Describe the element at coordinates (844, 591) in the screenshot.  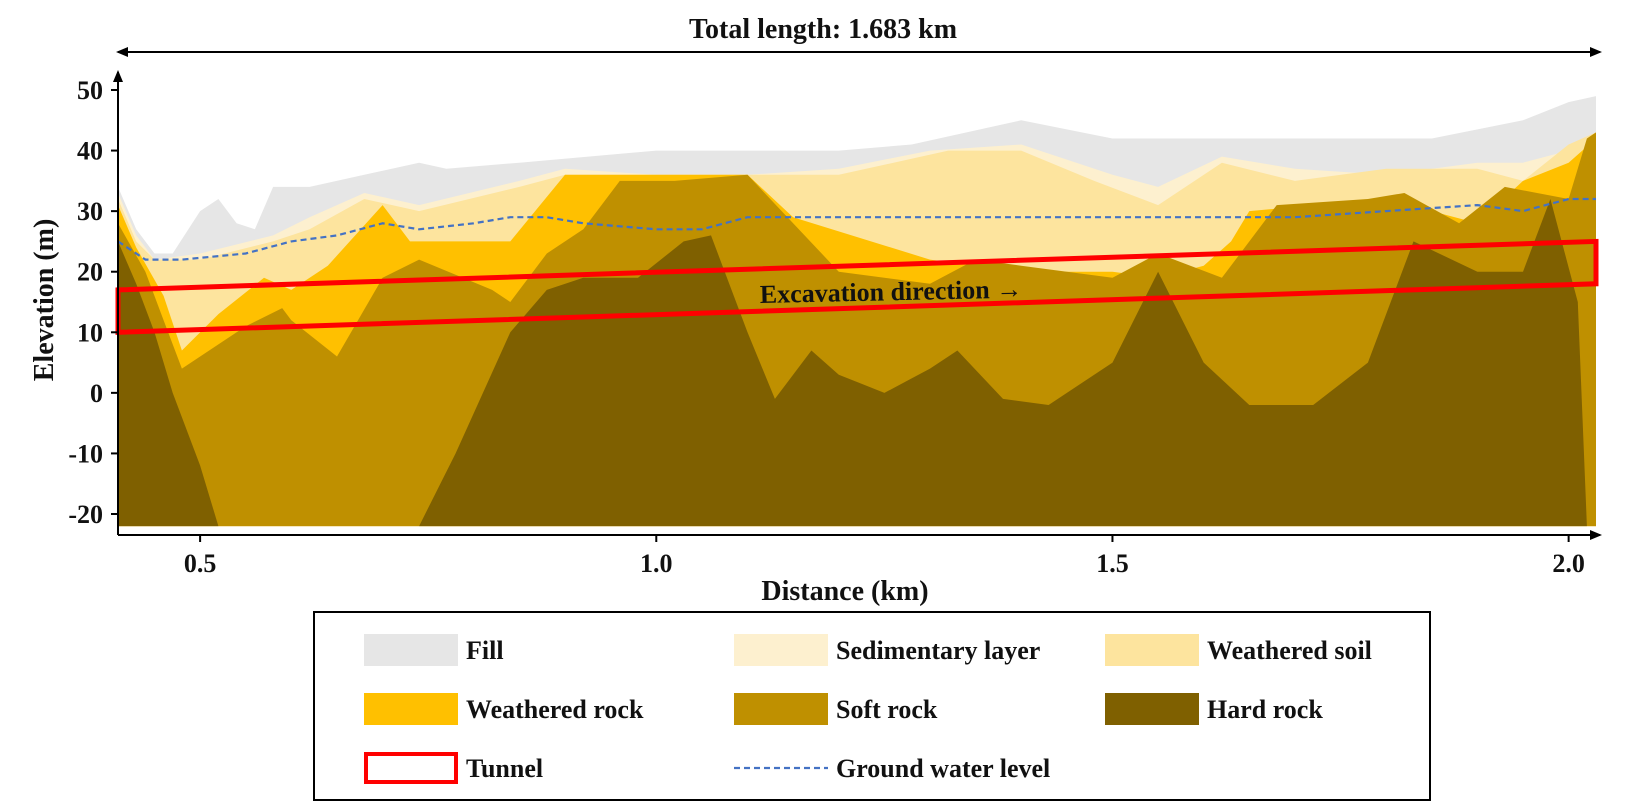
I see `x-axis-label: Distance (km)` at that location.